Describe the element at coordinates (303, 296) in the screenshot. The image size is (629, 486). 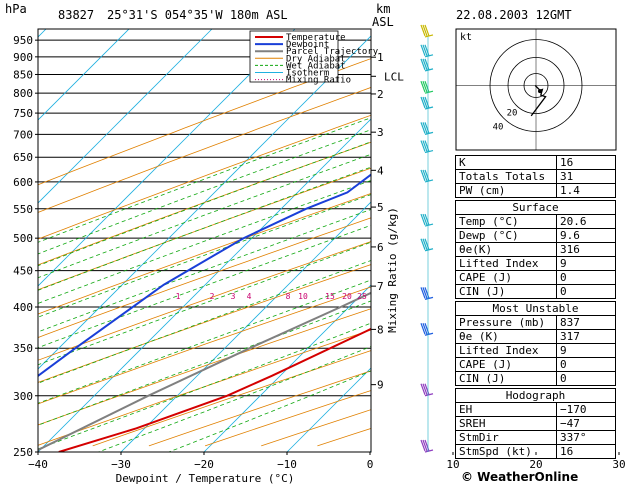
I see `mixing-ratio-label: 10` at that location.